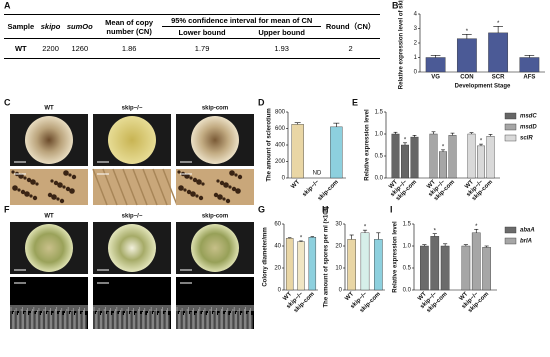 This screenshot has height=357, width=550. I want to click on table-cell: 1260, so click(80, 48).